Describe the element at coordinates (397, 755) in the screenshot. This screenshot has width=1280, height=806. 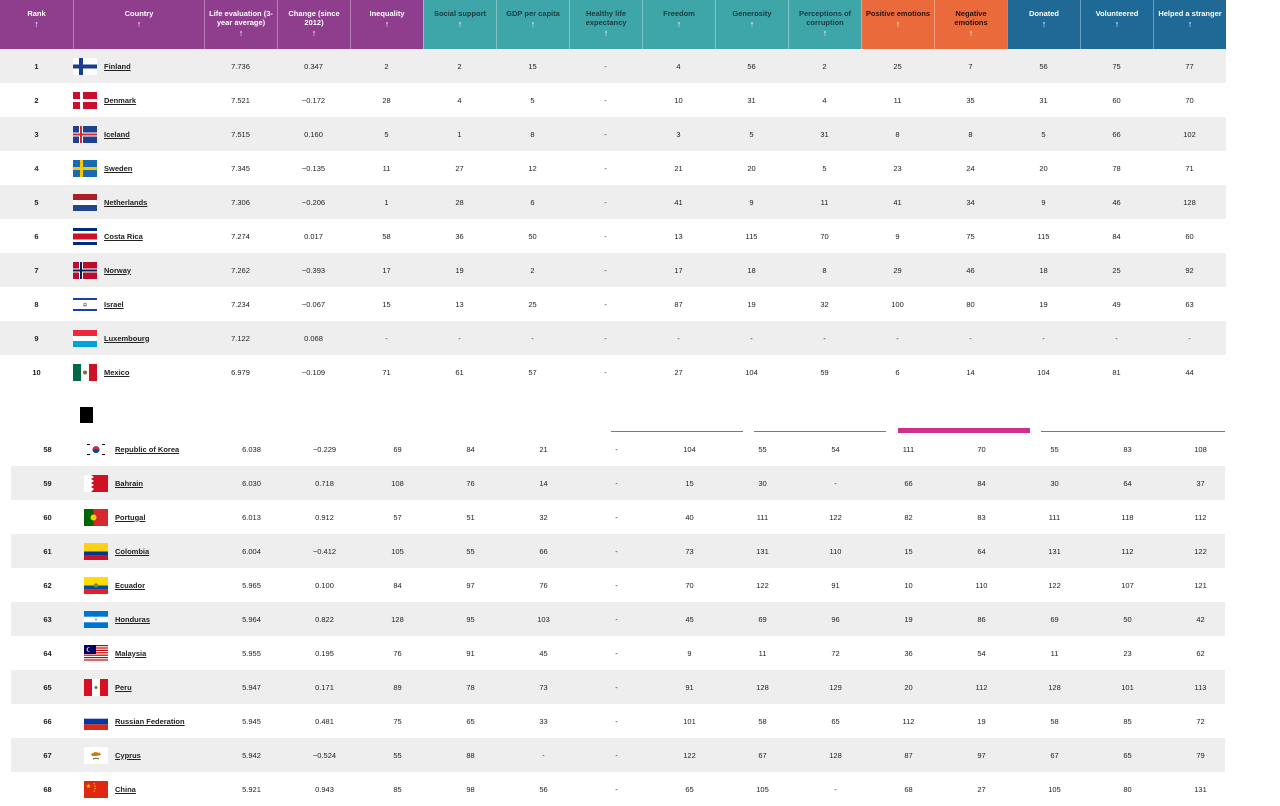
I see `ineq-cell: 55` at that location.